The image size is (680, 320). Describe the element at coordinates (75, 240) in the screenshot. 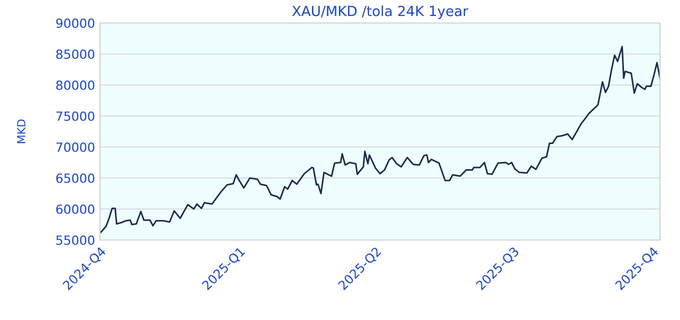

I see `y-tick-label: 55000` at that location.